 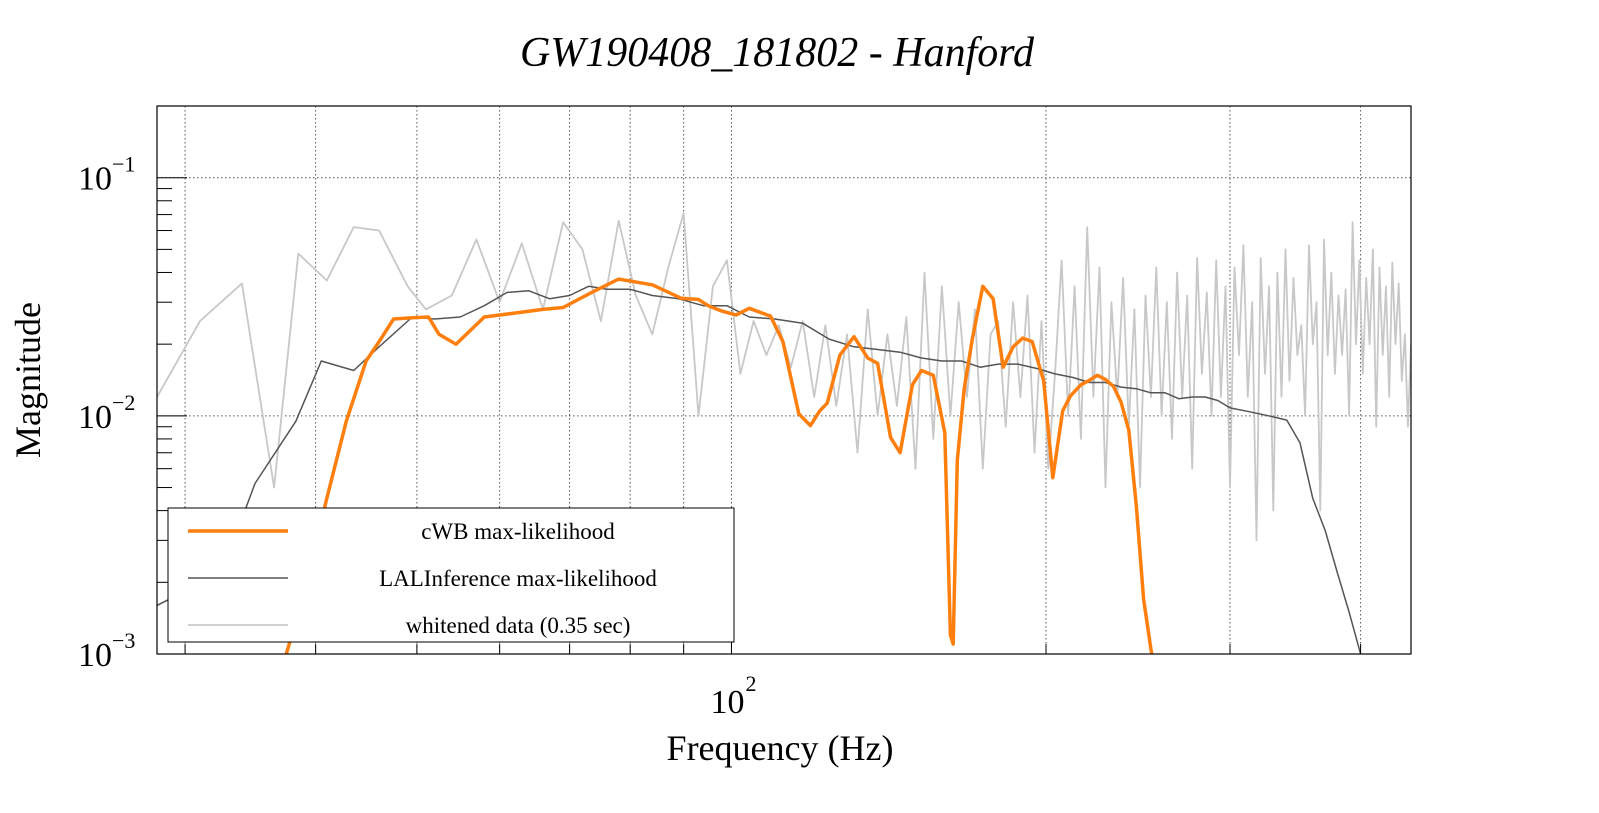 I want to click on legend-label: LALInference max-likelihood, so click(x=518, y=578).